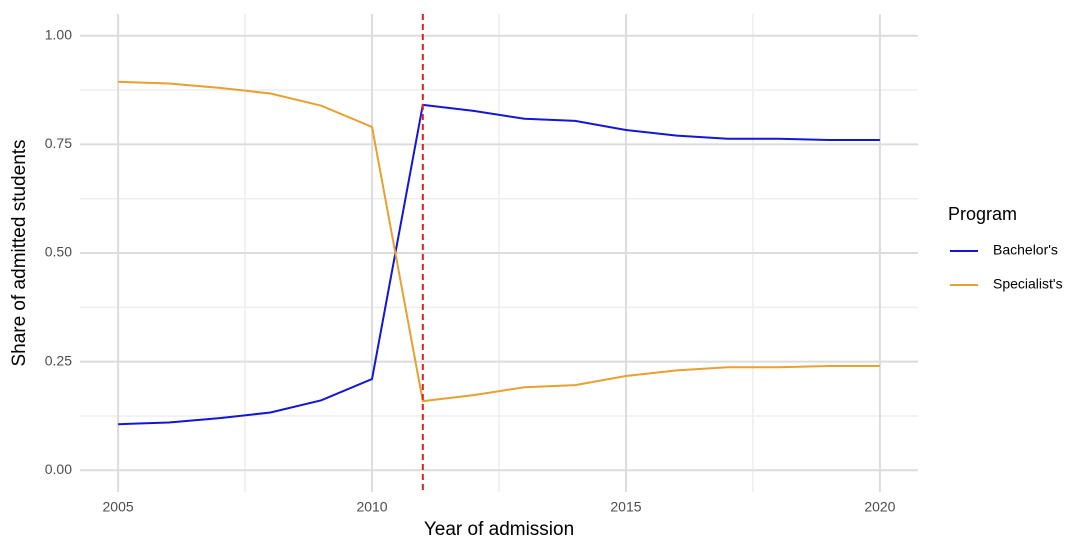  Describe the element at coordinates (58, 252) in the screenshot. I see `y-tick-label: 0.50` at that location.